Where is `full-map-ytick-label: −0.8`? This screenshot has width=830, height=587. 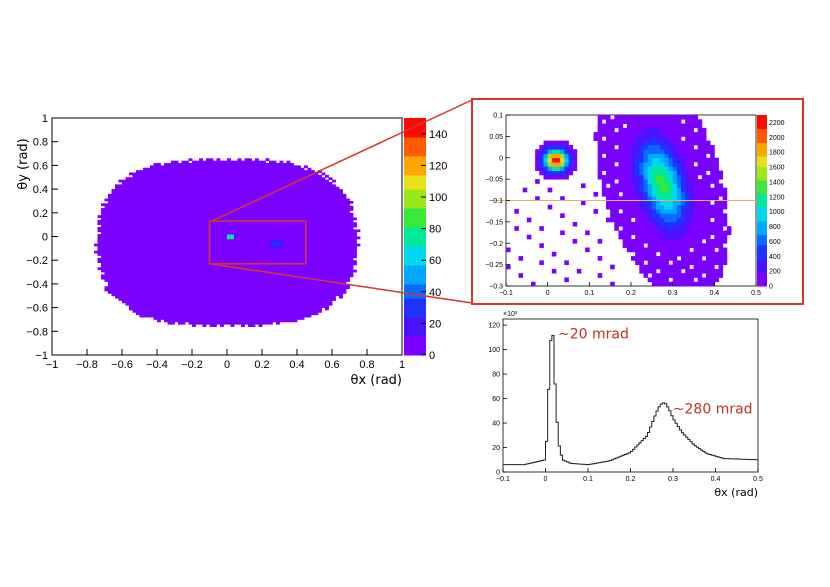 full-map-ytick-label: −0.8 is located at coordinates (37, 332).